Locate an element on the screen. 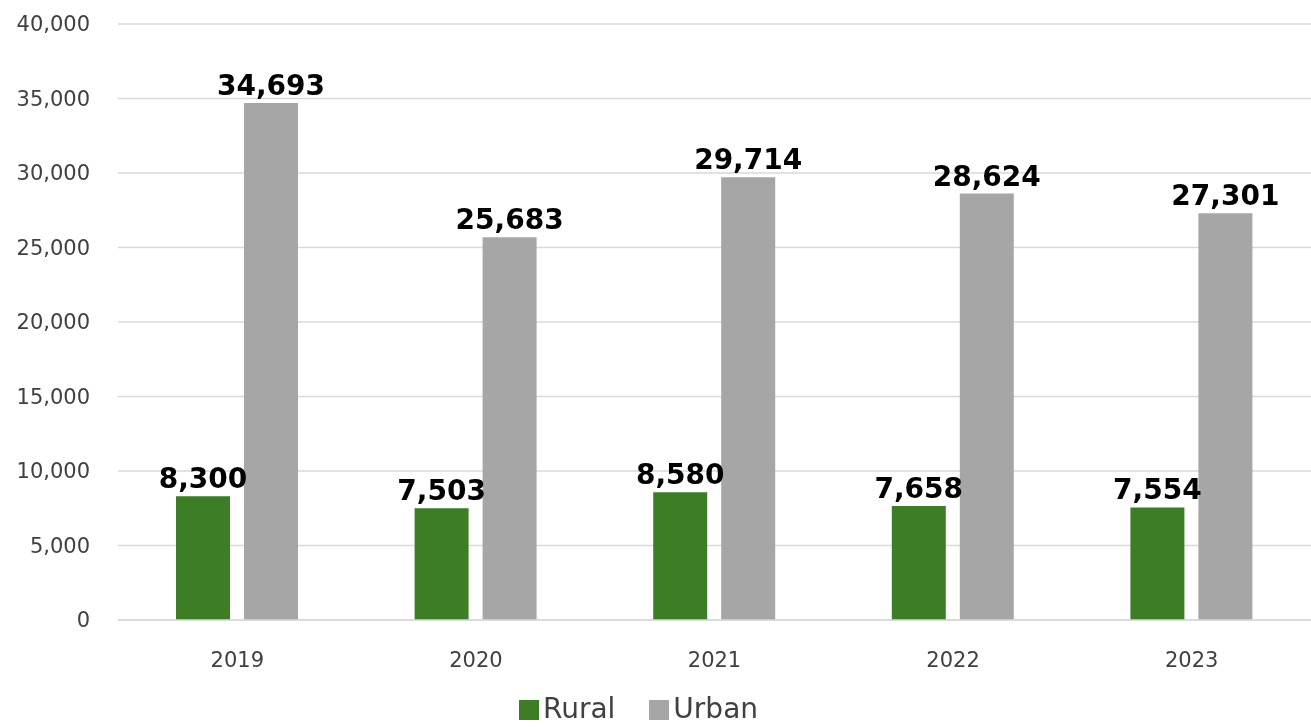  data-label: 25,683 is located at coordinates (509, 220).